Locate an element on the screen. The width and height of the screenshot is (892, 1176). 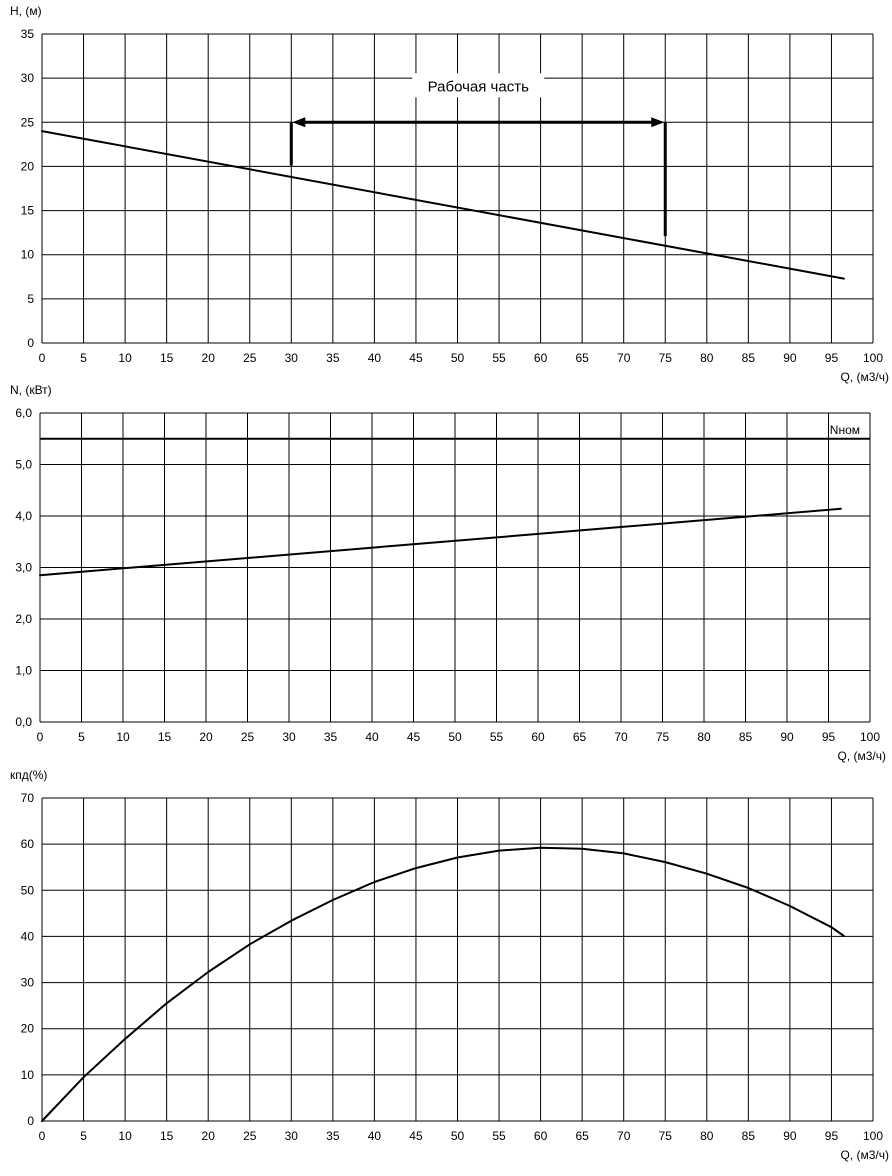
head-x-tick-label: 55 is located at coordinates (499, 358).